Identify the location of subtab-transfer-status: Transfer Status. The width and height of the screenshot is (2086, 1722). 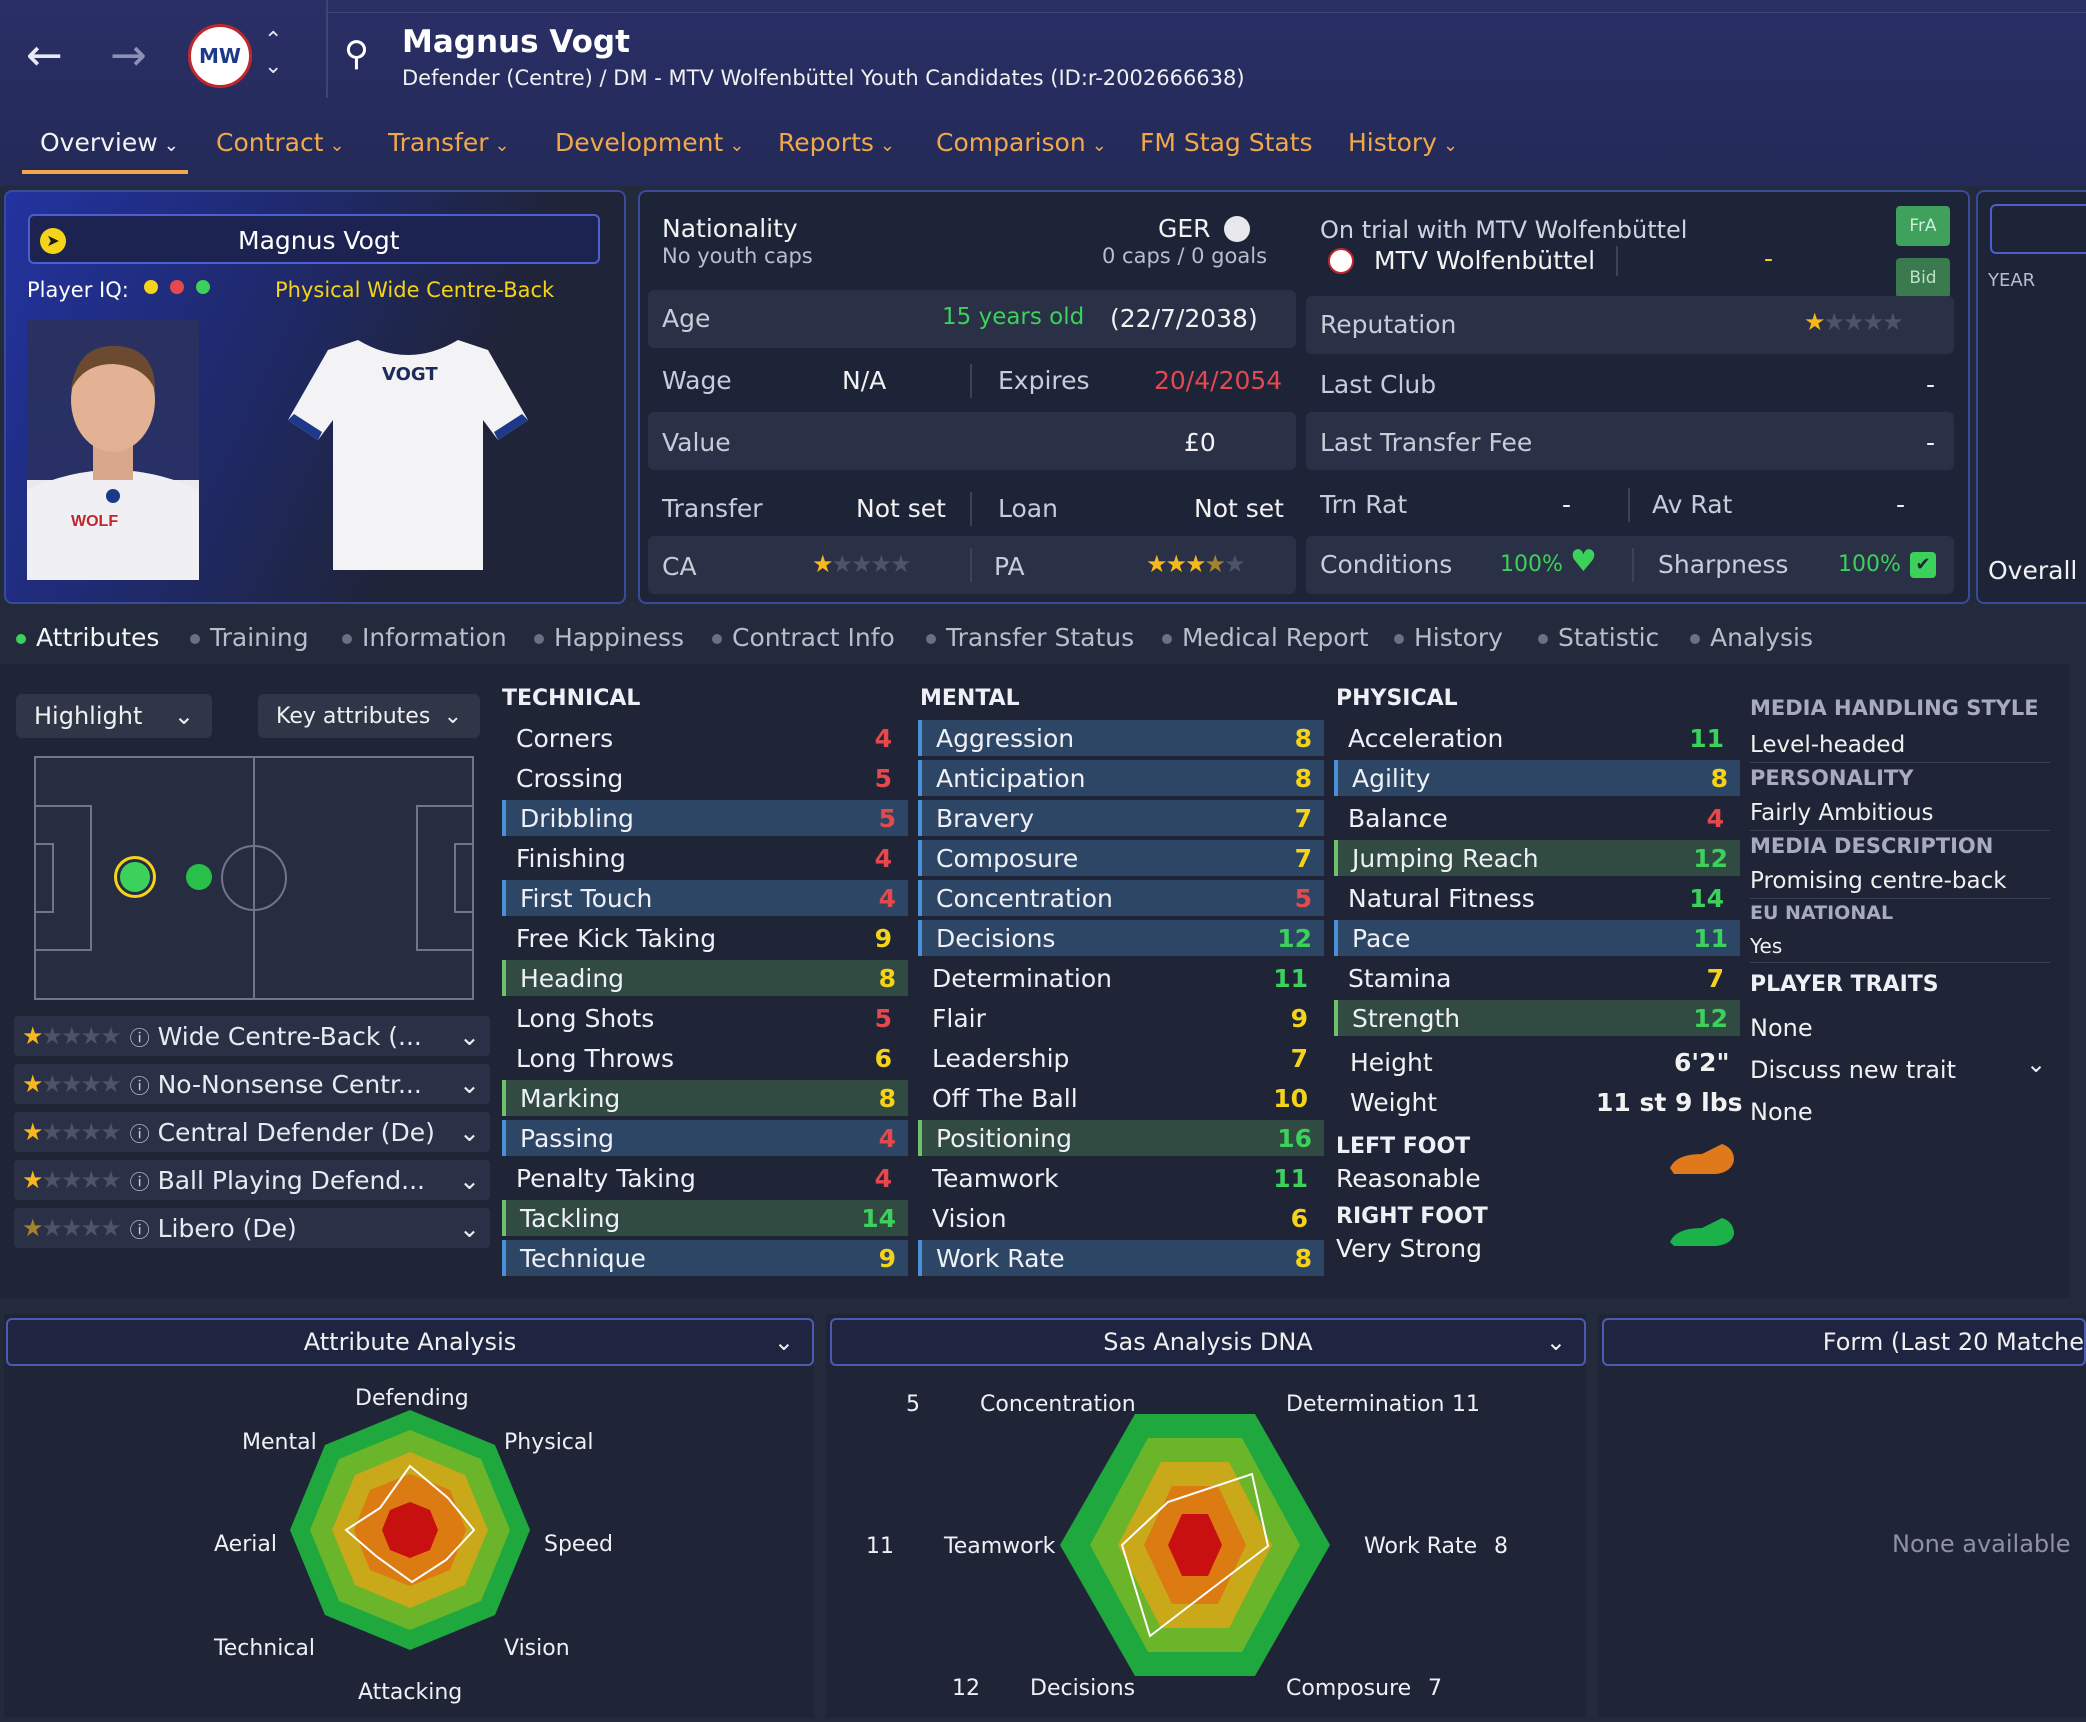
(1030, 637).